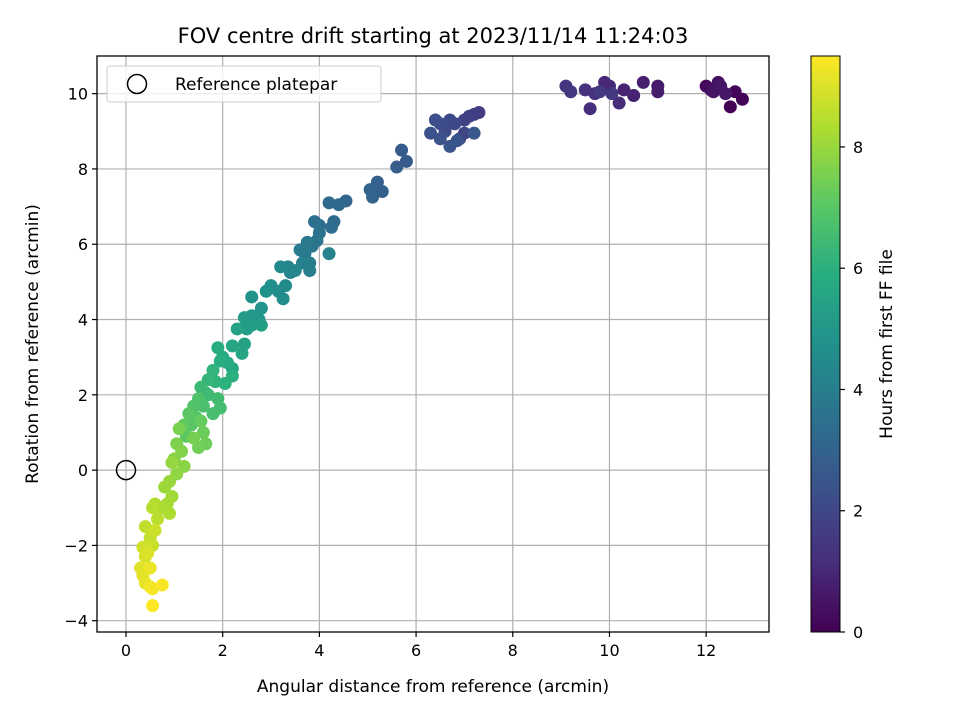  What do you see at coordinates (33, 344) in the screenshot?
I see `y-axis-label: Rotation from reference (arcmin)` at bounding box center [33, 344].